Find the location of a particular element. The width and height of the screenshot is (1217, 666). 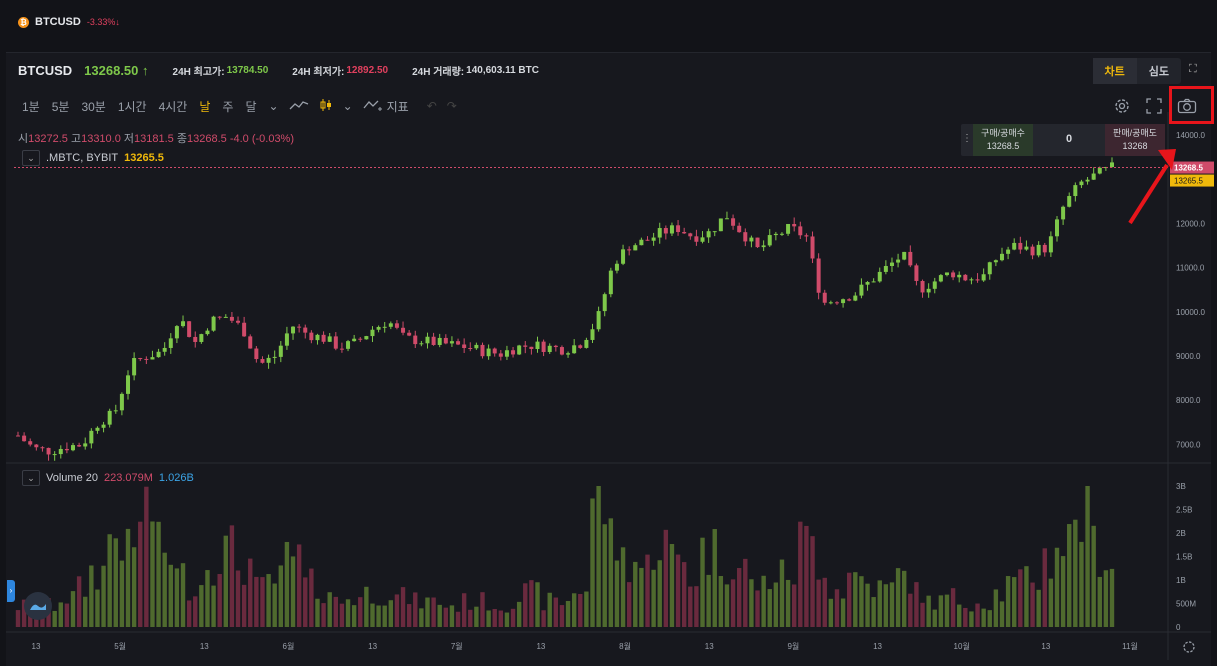

volume-collapse-chevron-icon: ⌄ is located at coordinates (31, 478).